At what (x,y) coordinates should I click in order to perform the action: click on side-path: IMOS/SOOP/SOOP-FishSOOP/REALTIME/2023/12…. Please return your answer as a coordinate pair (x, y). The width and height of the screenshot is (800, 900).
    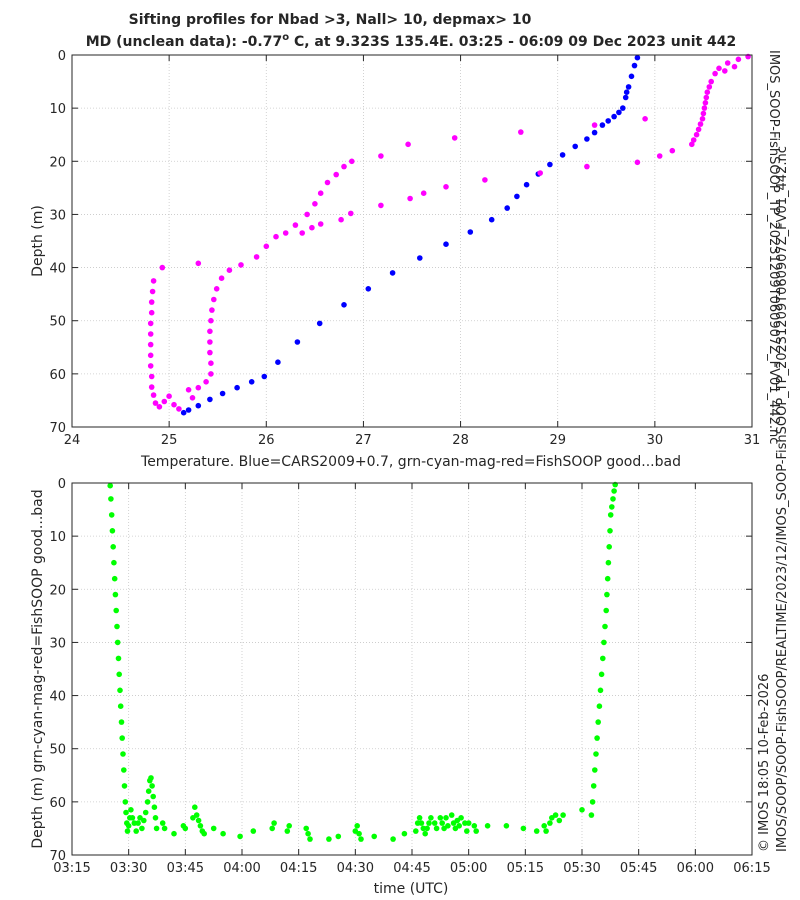
    Looking at the image, I should click on (782, 499).